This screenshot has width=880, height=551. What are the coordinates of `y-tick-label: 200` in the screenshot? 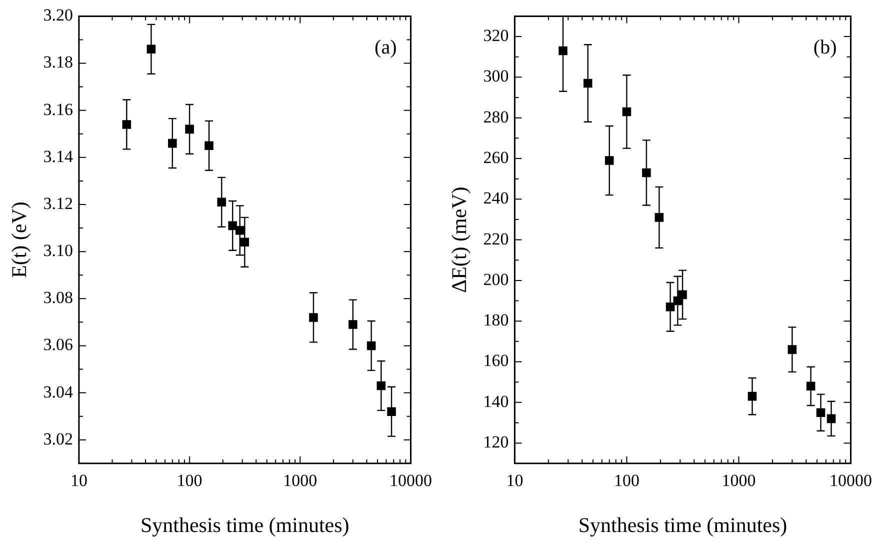 It's located at (496, 279).